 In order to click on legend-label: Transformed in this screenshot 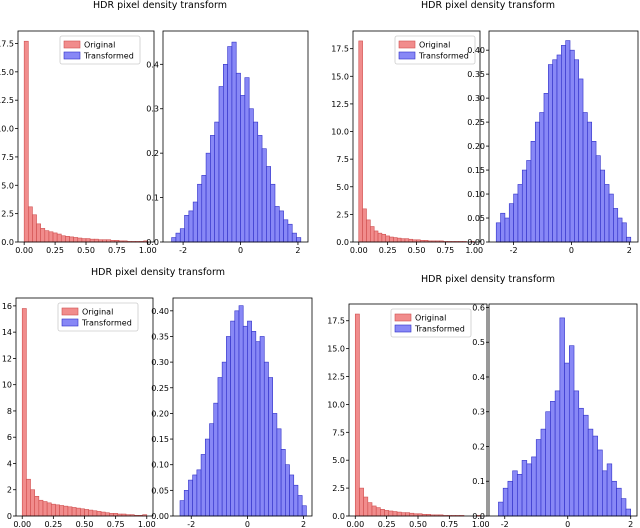, I will do `click(108, 56)`.